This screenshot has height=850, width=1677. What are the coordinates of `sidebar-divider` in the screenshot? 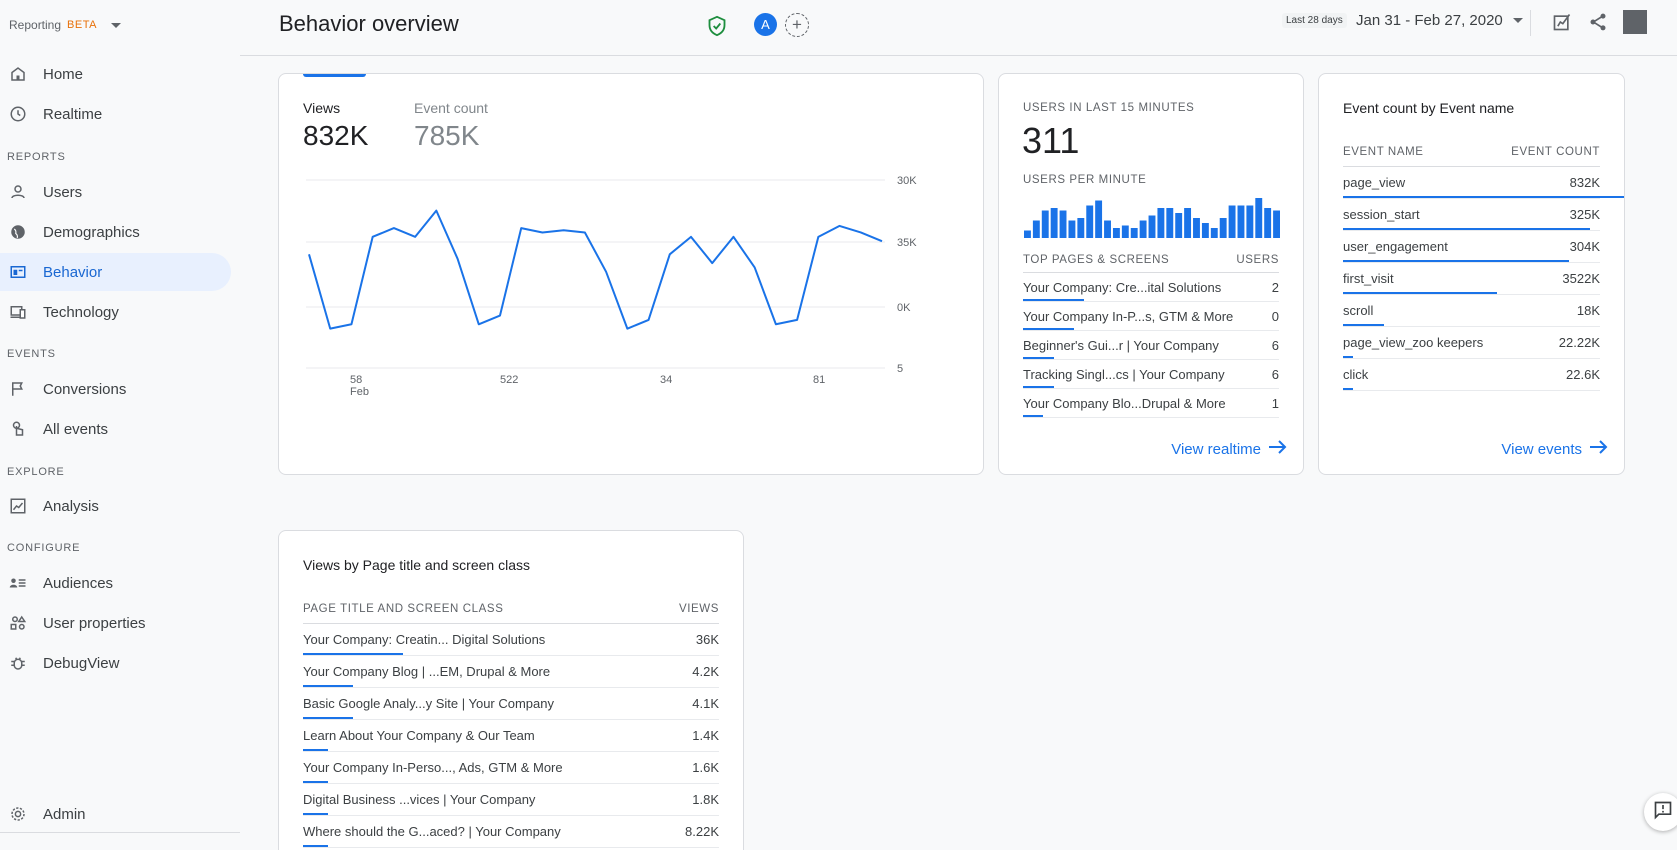 It's located at (120, 832).